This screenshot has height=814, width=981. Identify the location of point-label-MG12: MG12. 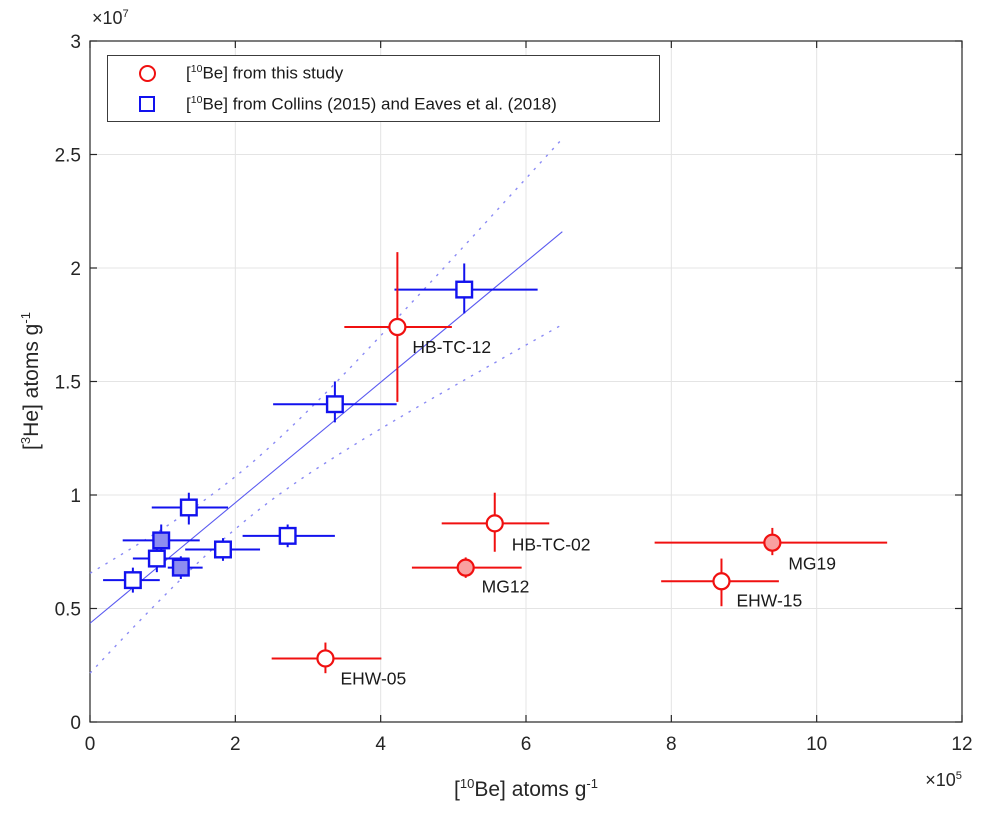
(506, 587).